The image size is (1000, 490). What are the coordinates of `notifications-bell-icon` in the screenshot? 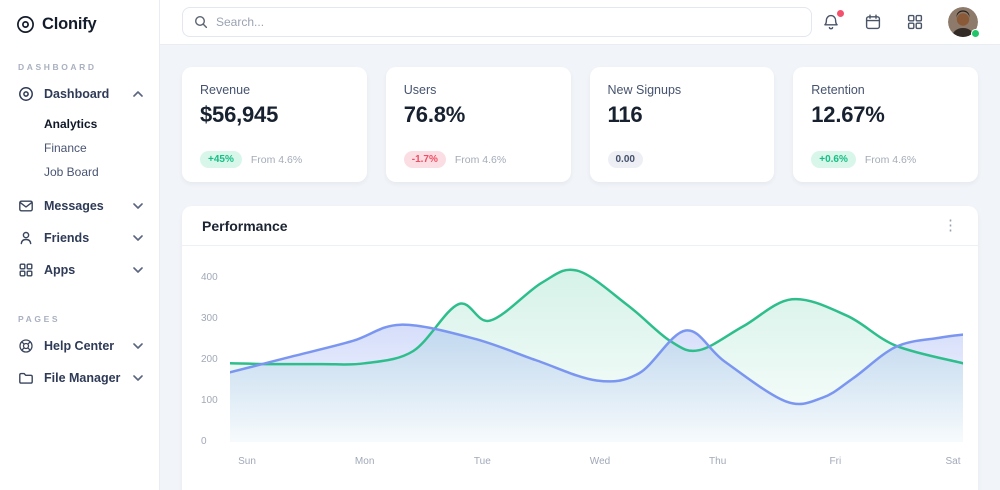 It's located at (833, 20).